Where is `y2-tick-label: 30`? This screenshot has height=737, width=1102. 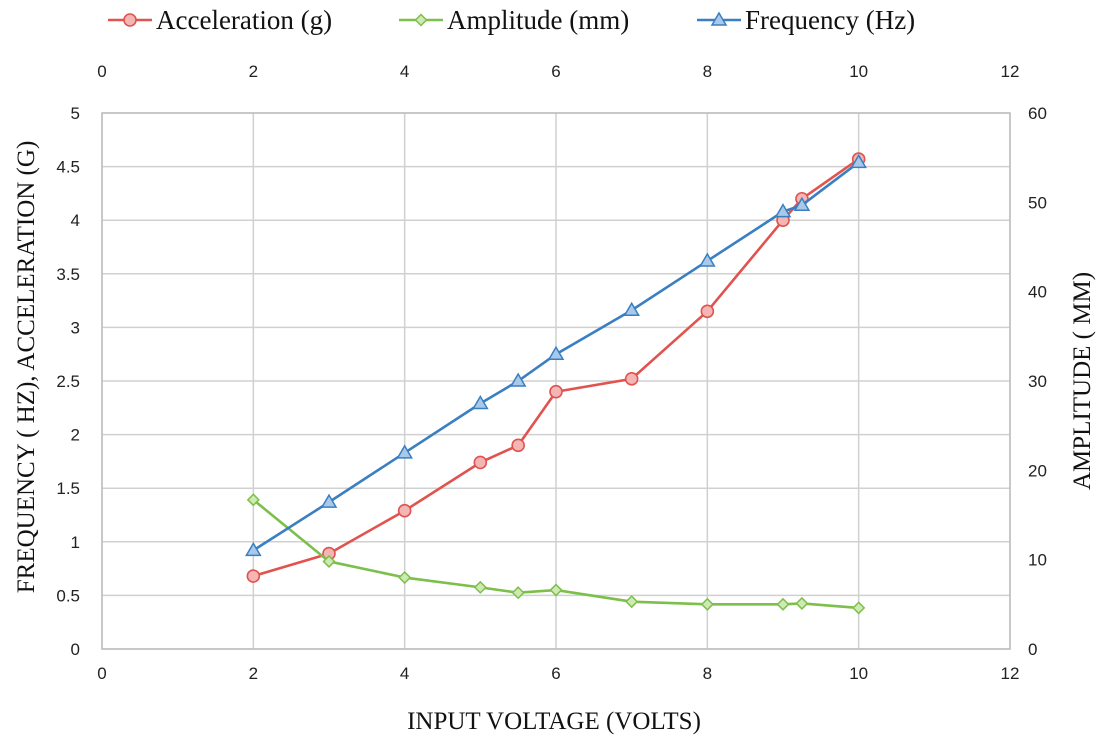
y2-tick-label: 30 is located at coordinates (1037, 381).